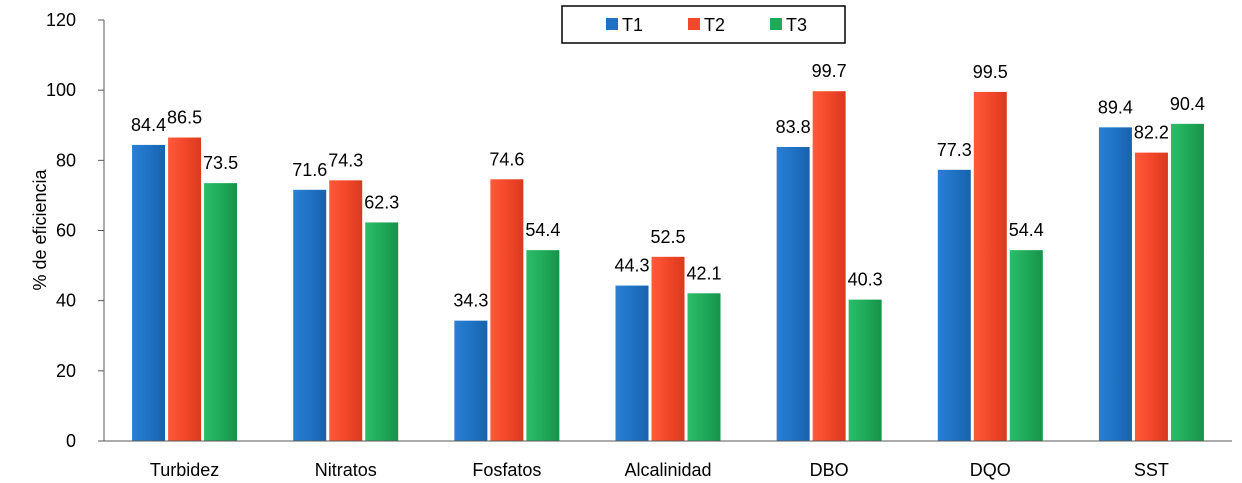 Image resolution: width=1242 pixels, height=483 pixels. Describe the element at coordinates (1187, 282) in the screenshot. I see `bar-t3-sst` at that location.